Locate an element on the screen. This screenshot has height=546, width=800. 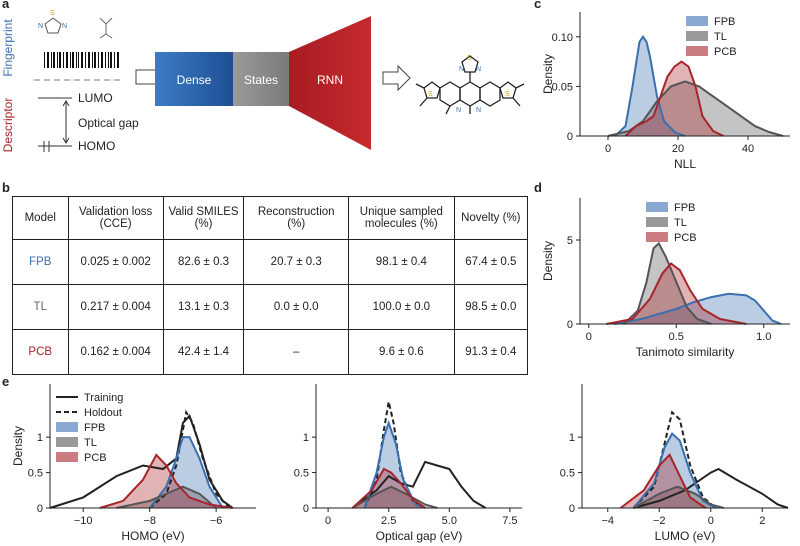
legend-label: Training is located at coordinates (103, 398).